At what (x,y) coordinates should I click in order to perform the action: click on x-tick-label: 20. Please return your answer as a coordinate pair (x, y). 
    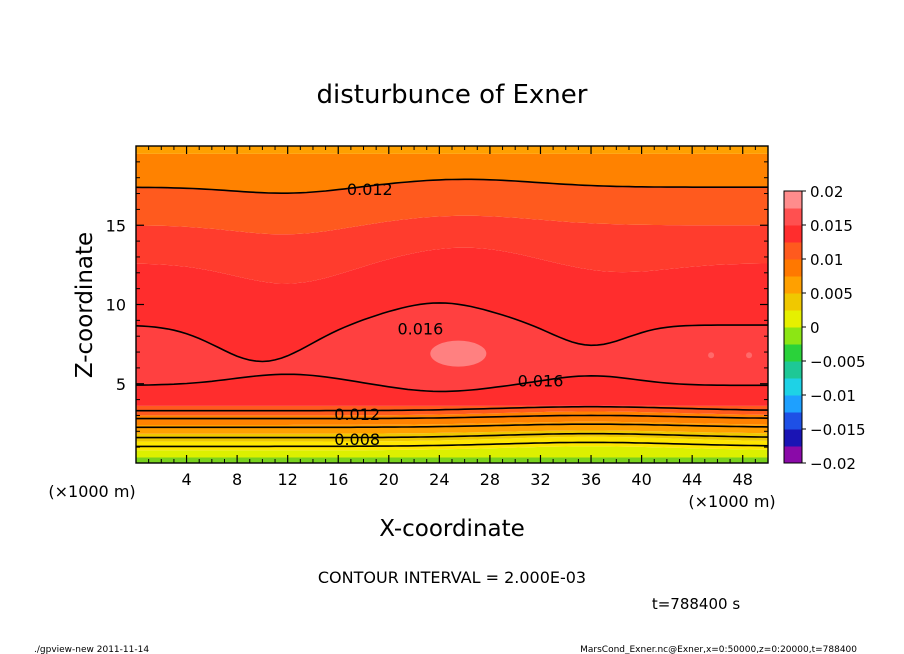
    Looking at the image, I should click on (389, 479).